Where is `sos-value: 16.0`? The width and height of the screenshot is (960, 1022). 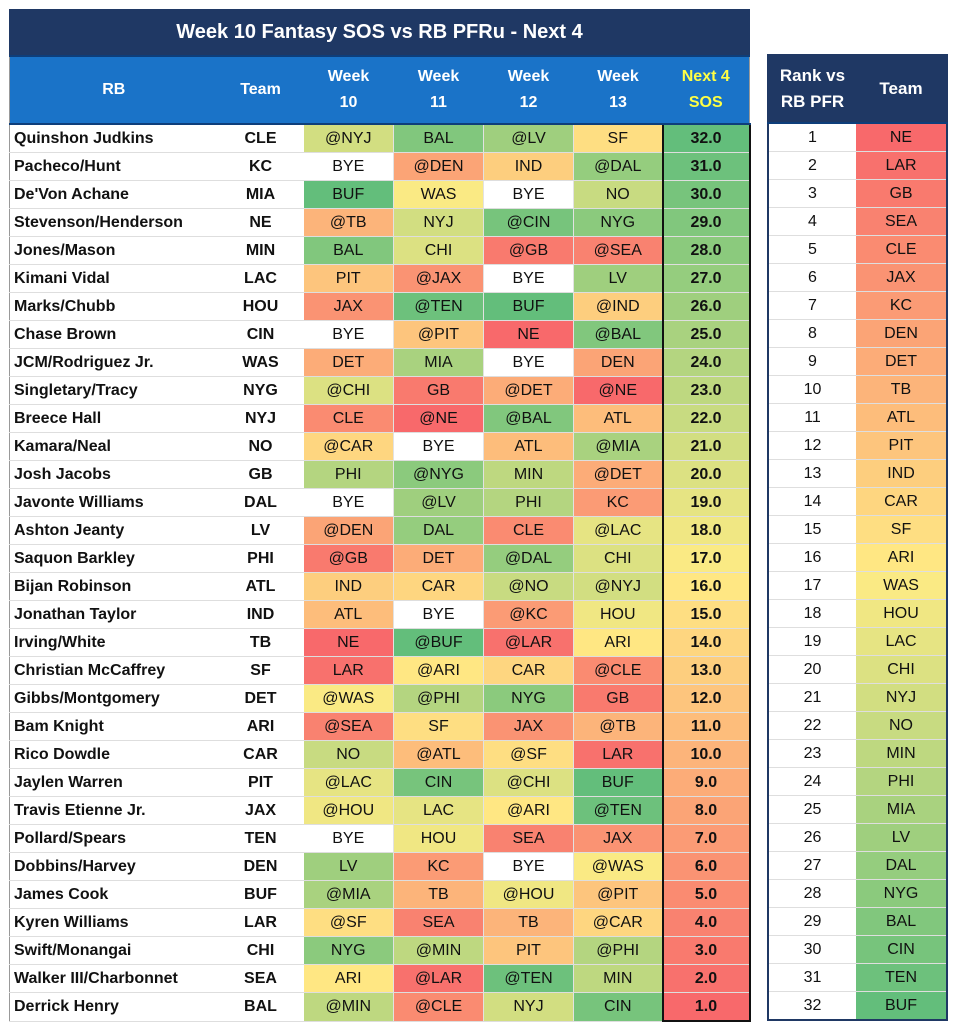
sos-value: 16.0 is located at coordinates (706, 586).